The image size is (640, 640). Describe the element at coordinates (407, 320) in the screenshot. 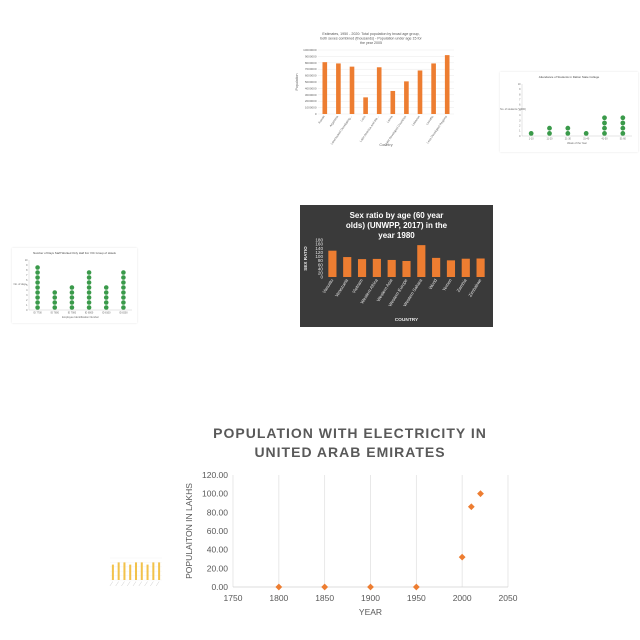

I see `sex-ratio-xlabel: COUNTRY` at that location.